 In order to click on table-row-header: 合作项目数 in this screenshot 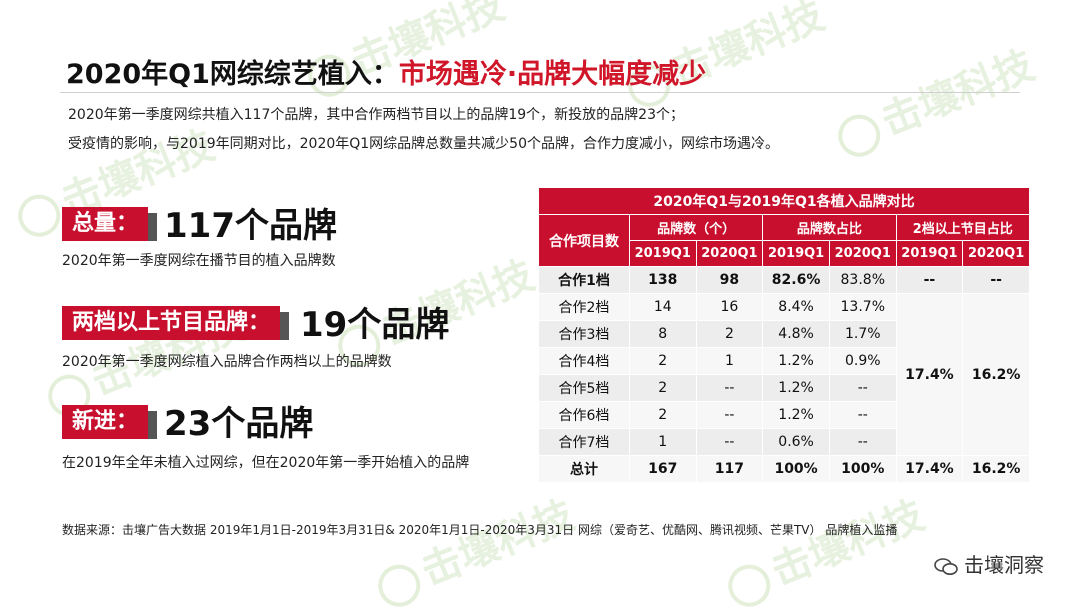, I will do `click(584, 240)`.